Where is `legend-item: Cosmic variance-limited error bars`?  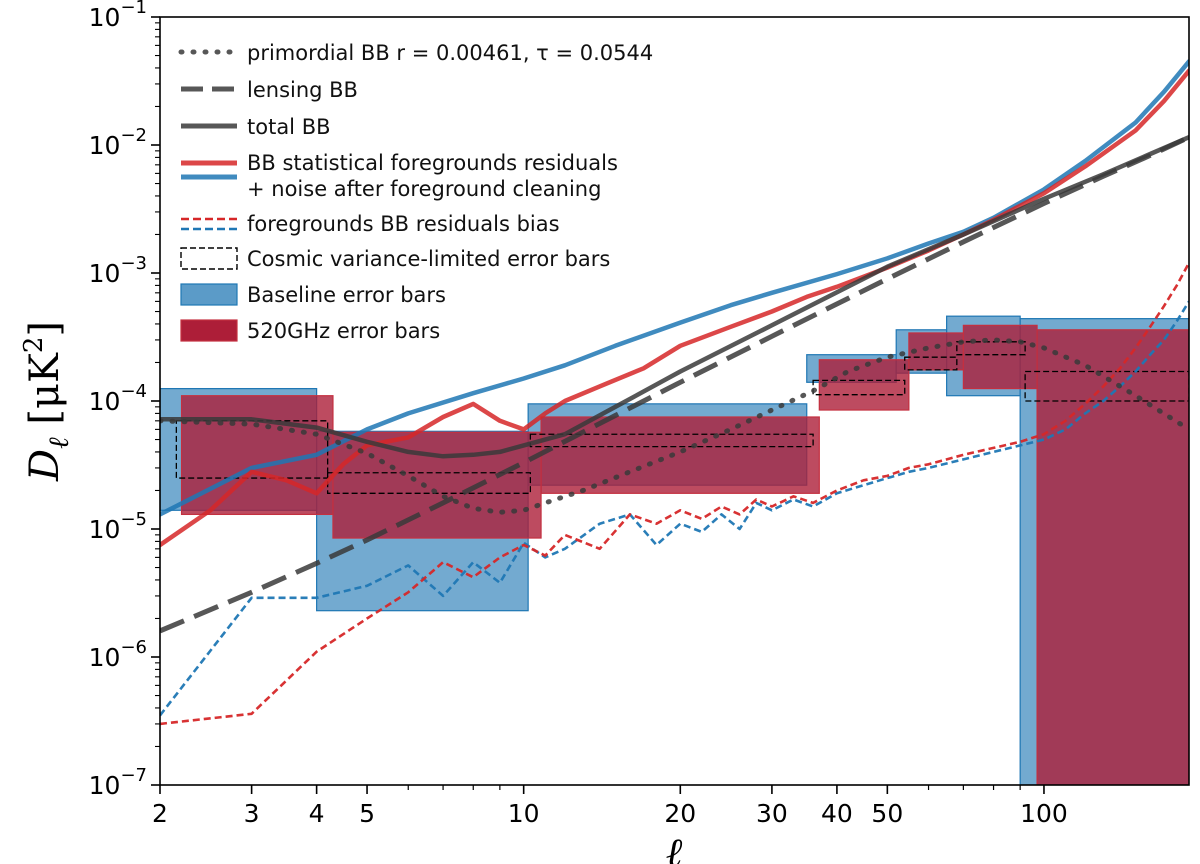
legend-item: Cosmic variance-limited error bars is located at coordinates (395, 259).